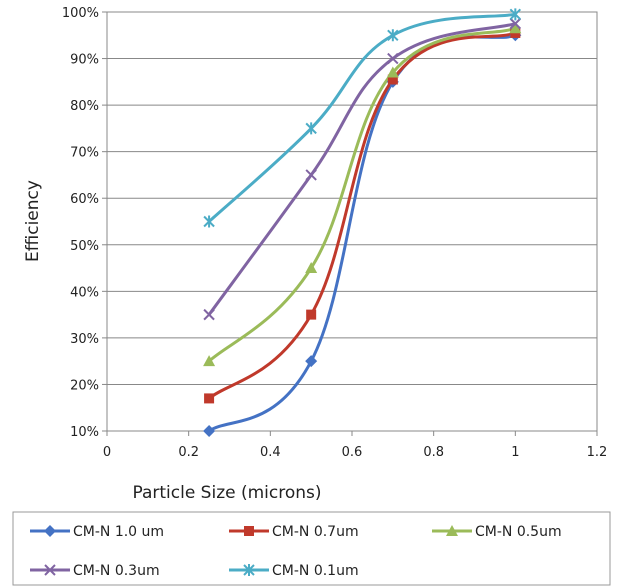  I want to click on x-tick-label: 0, so click(107, 452).